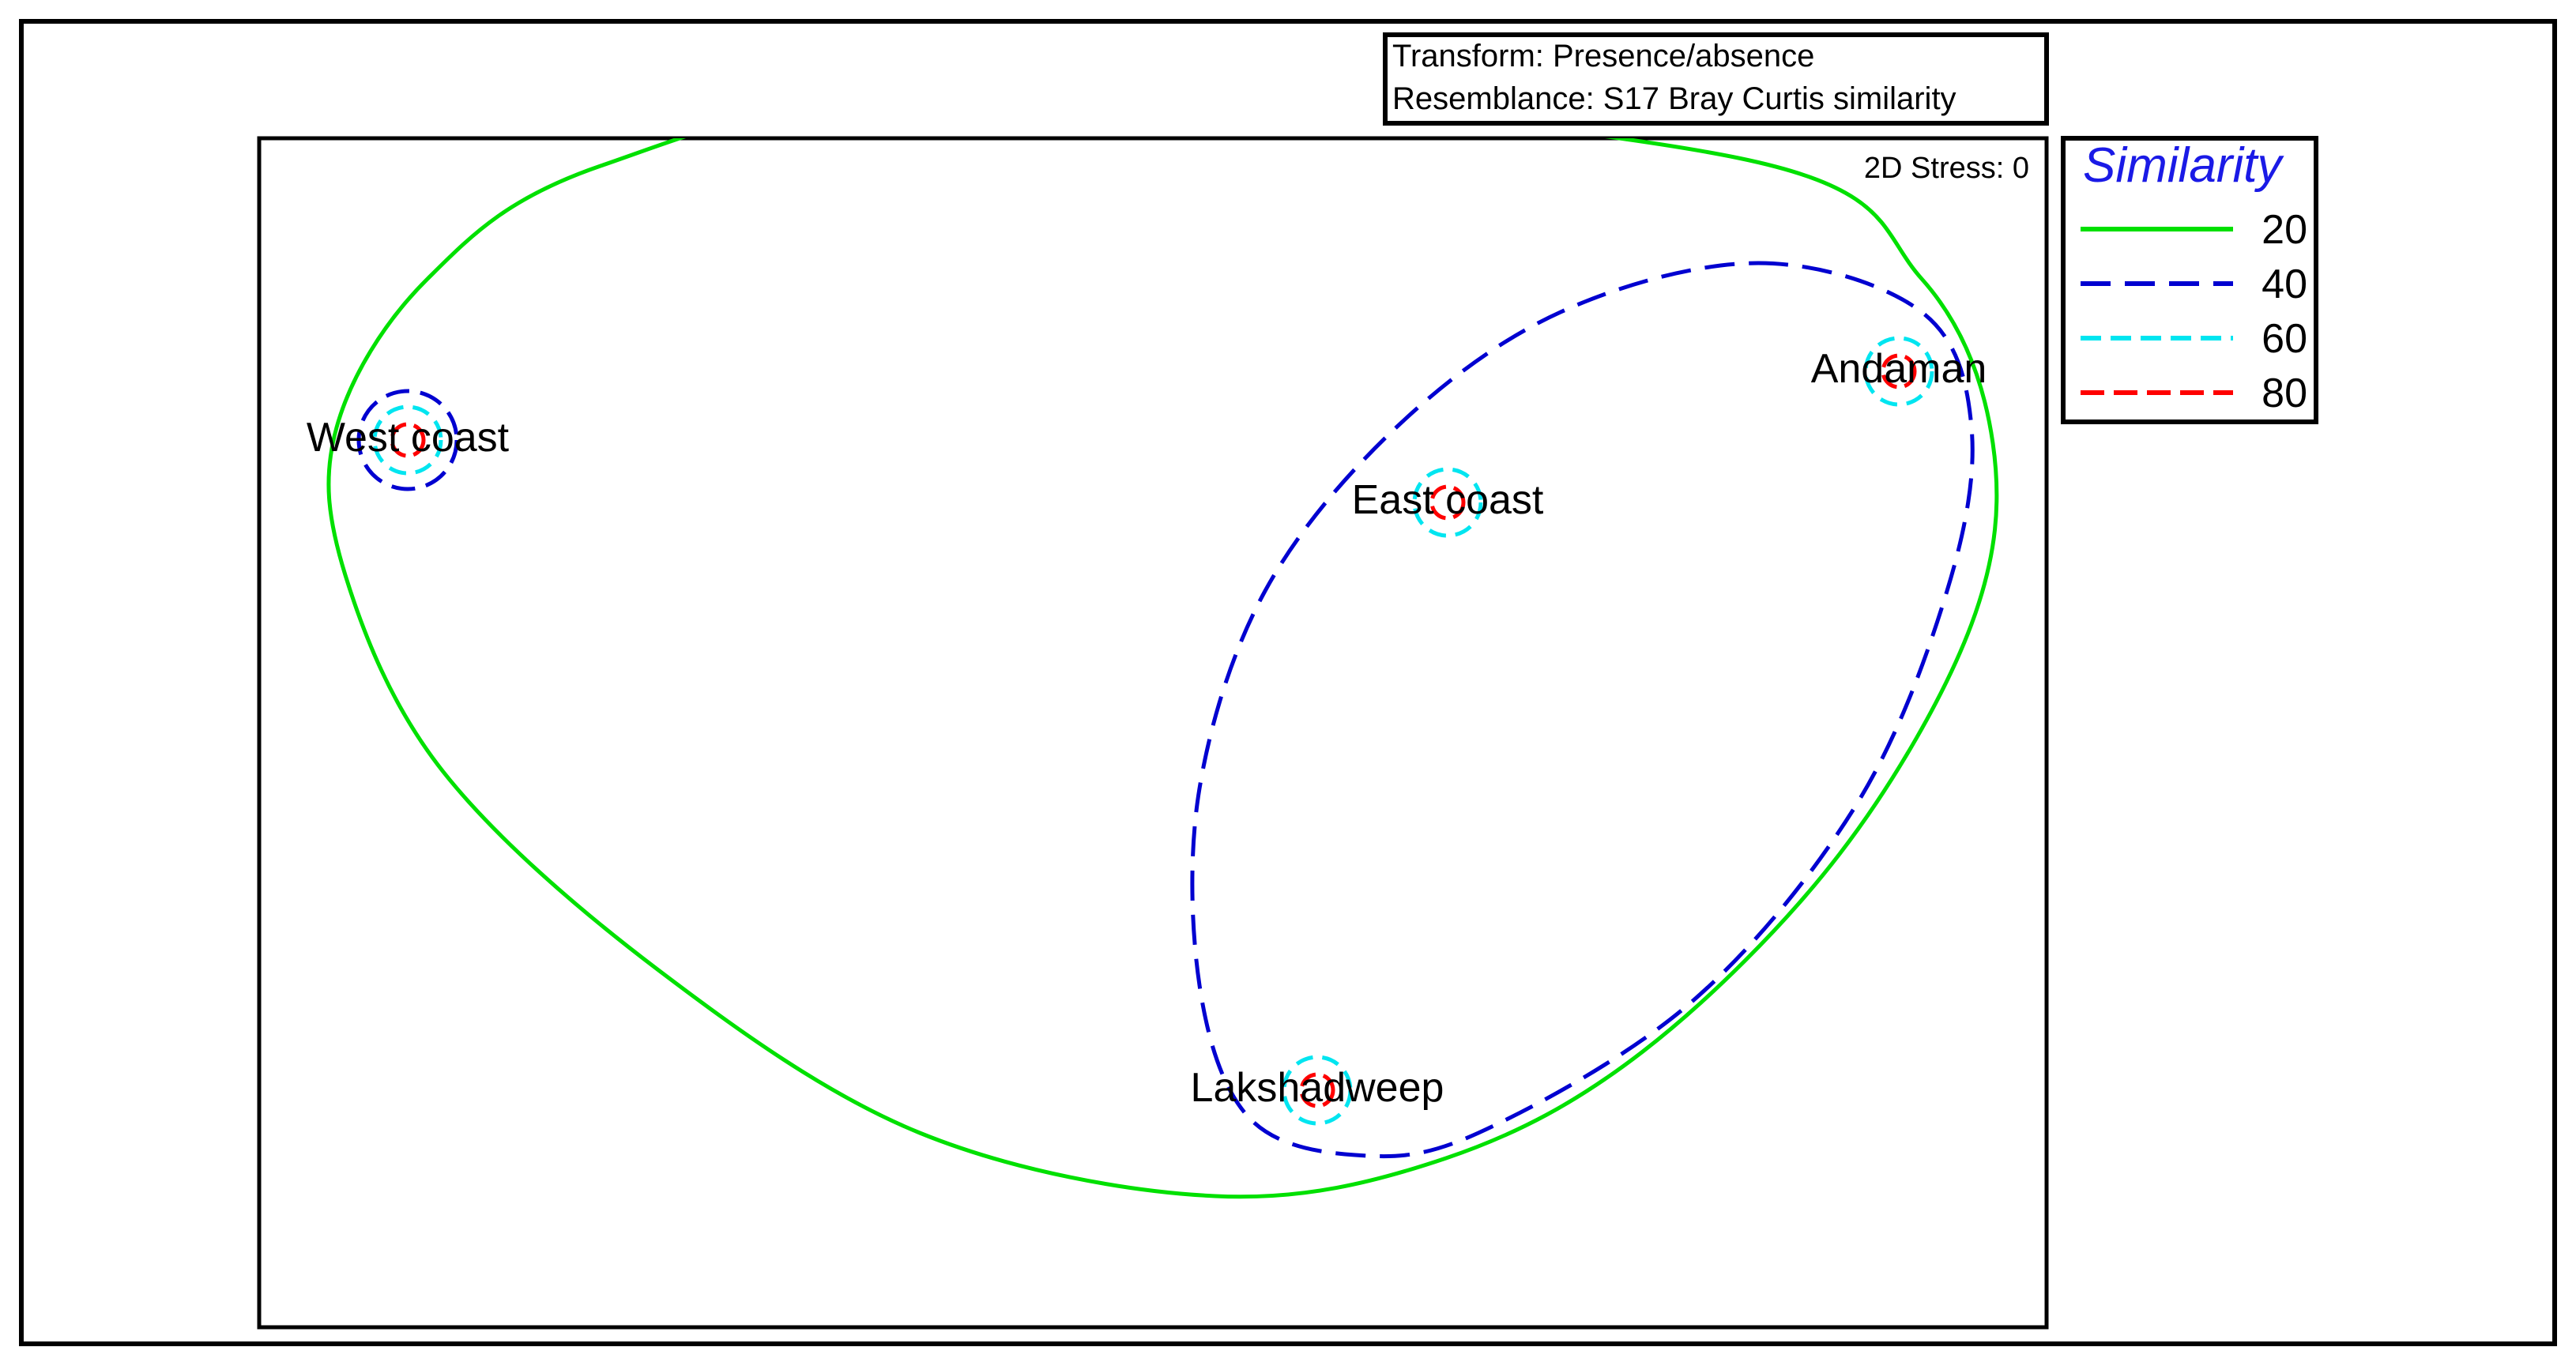  Describe the element at coordinates (2194, 230) in the screenshot. I see `legend-entry-20: 20` at that location.